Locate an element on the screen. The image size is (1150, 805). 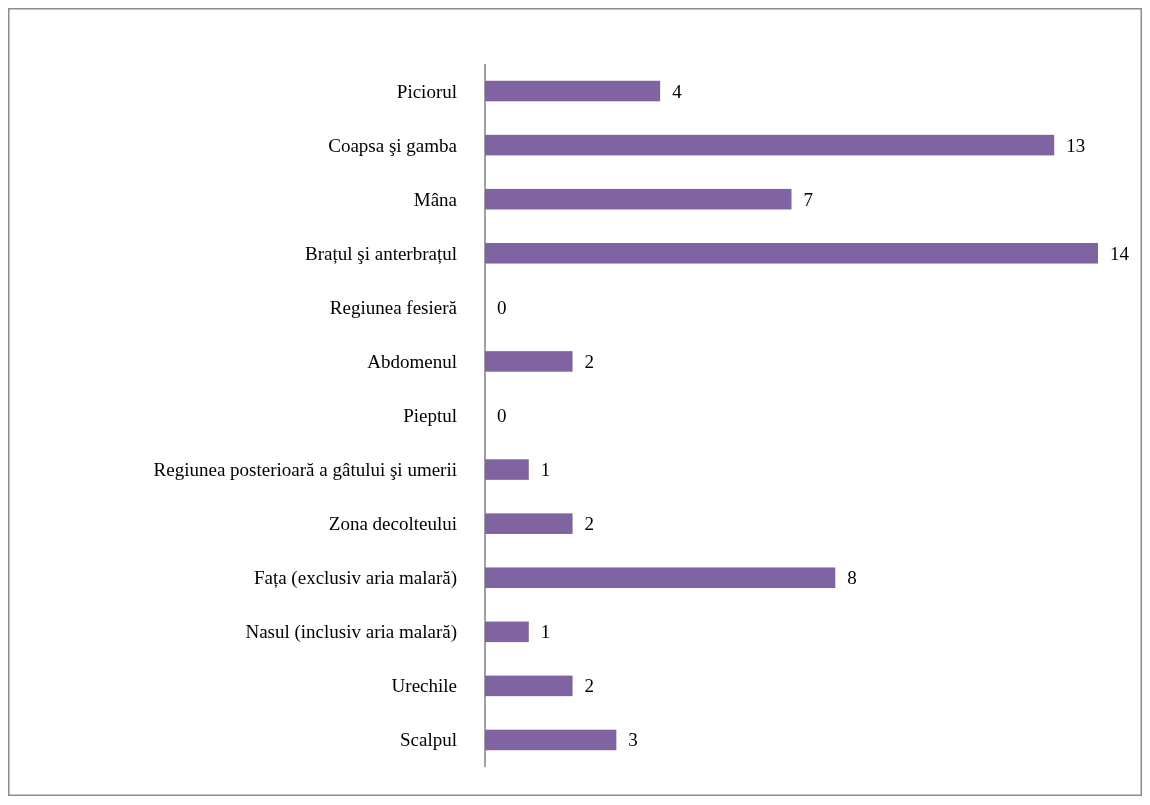
y-tick-label: Regiunea posterioară a gâtului şi umerii is located at coordinates (305, 470).